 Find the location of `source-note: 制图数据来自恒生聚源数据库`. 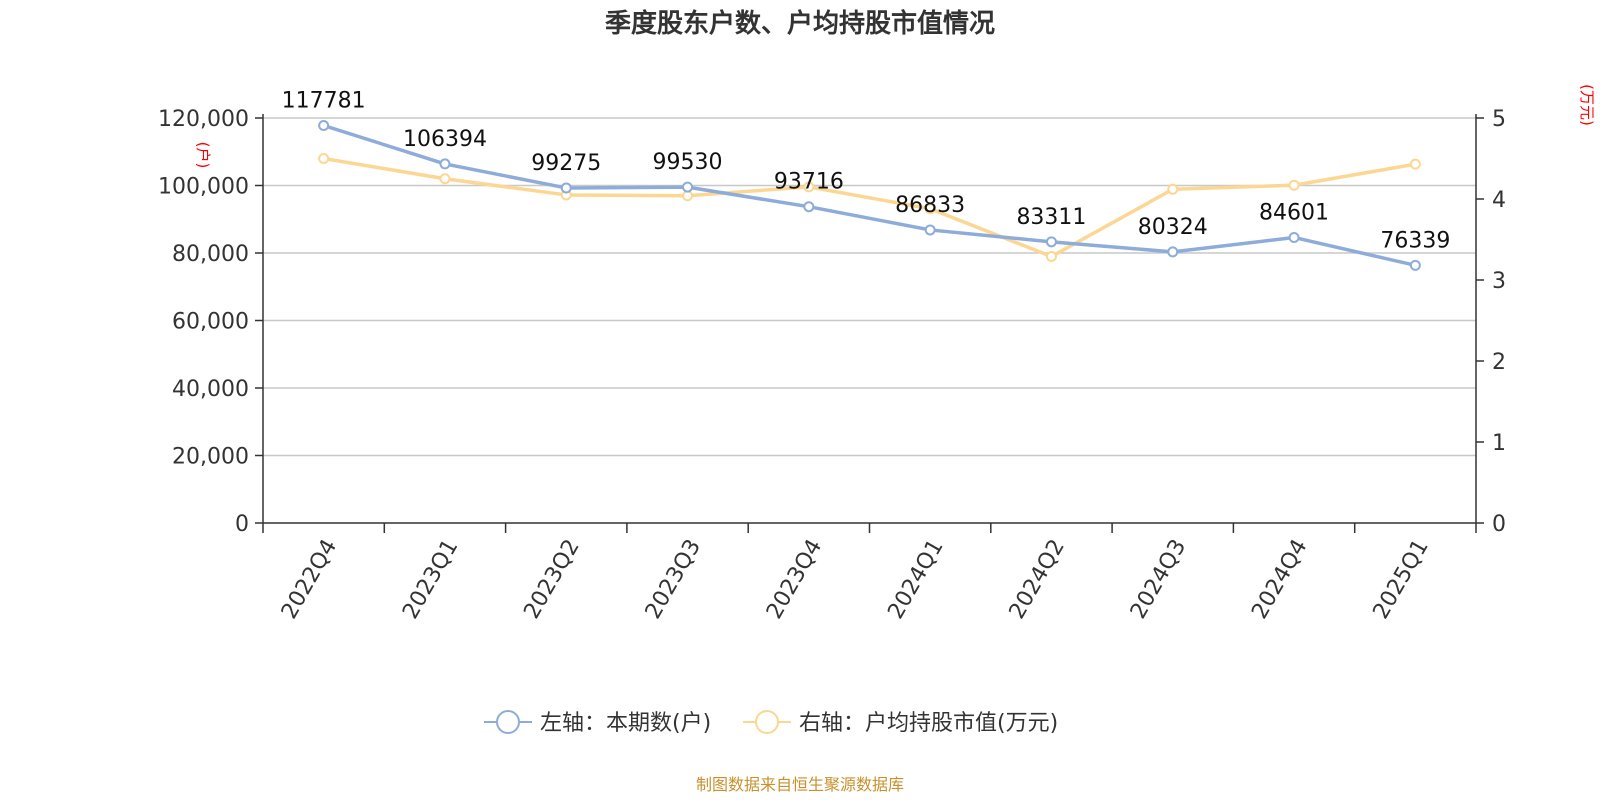

source-note: 制图数据来自恒生聚源数据库 is located at coordinates (800, 784).